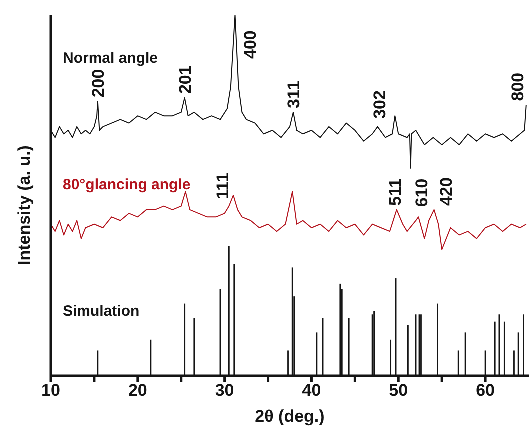 The height and width of the screenshot is (433, 531). What do you see at coordinates (98, 83) in the screenshot?
I see `annotation: 200` at bounding box center [98, 83].